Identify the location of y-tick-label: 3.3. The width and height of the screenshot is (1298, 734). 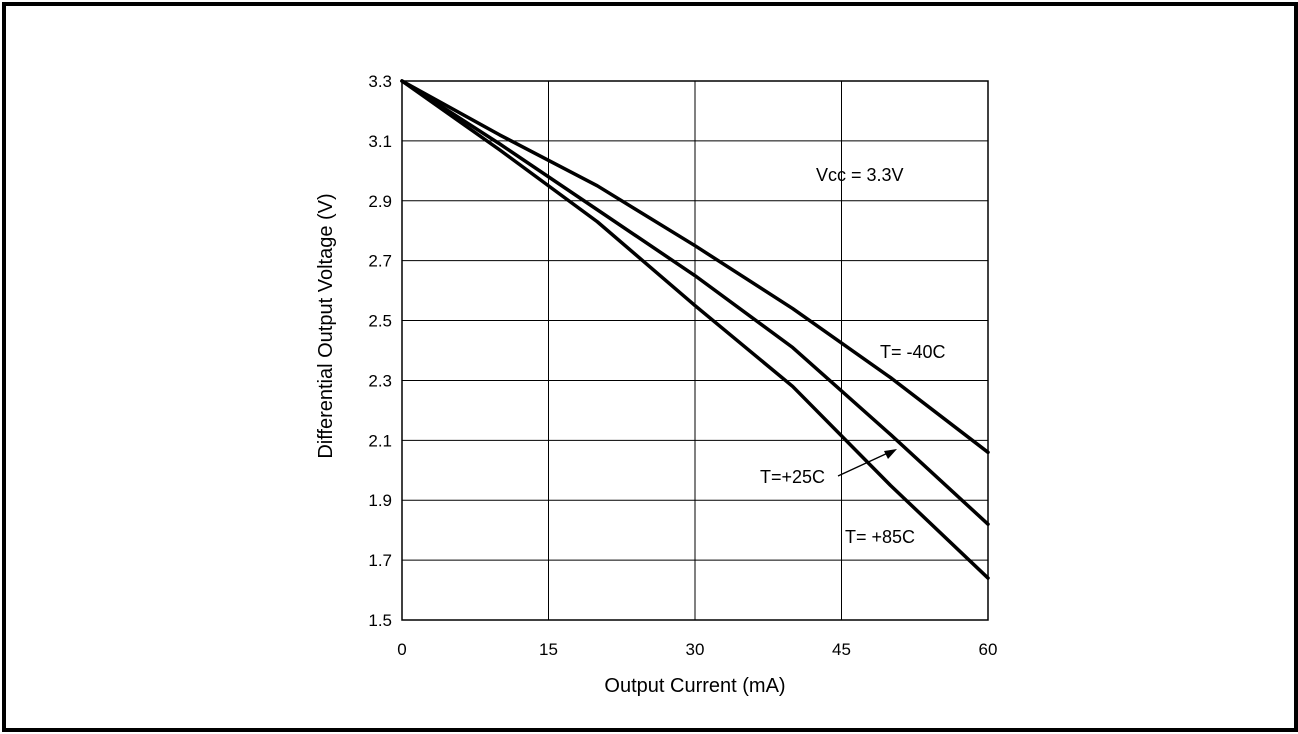
(380, 81).